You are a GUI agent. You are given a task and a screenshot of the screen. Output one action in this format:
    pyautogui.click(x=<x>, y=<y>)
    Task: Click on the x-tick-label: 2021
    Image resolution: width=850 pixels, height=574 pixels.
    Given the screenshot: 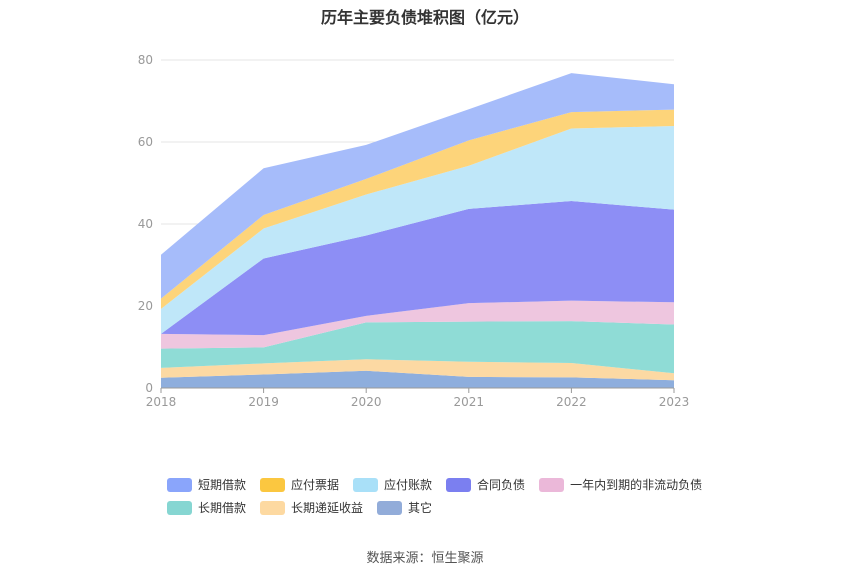 What is the action you would take?
    pyautogui.click(x=469, y=402)
    